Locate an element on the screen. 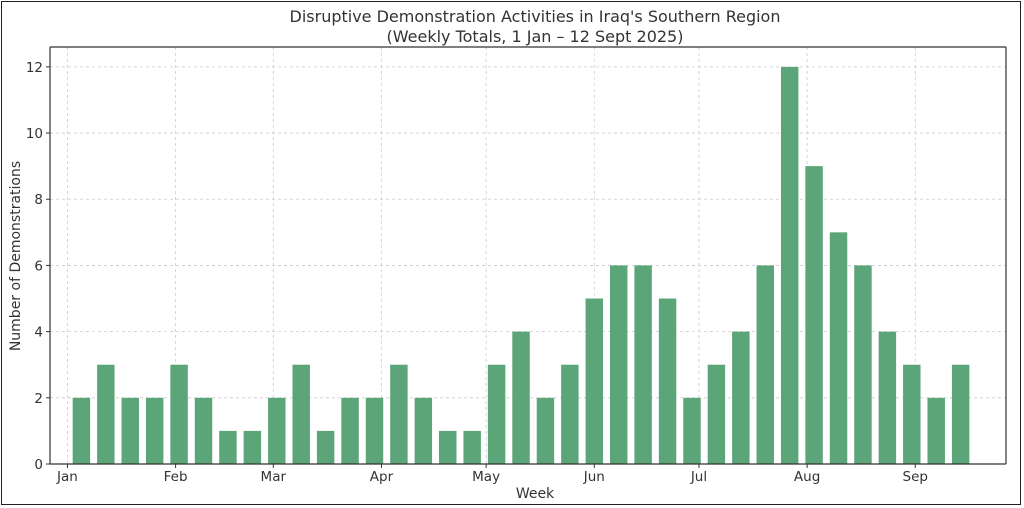 The width and height of the screenshot is (1024, 508). y-axis-label: Number of Demonstrations is located at coordinates (16, 256).